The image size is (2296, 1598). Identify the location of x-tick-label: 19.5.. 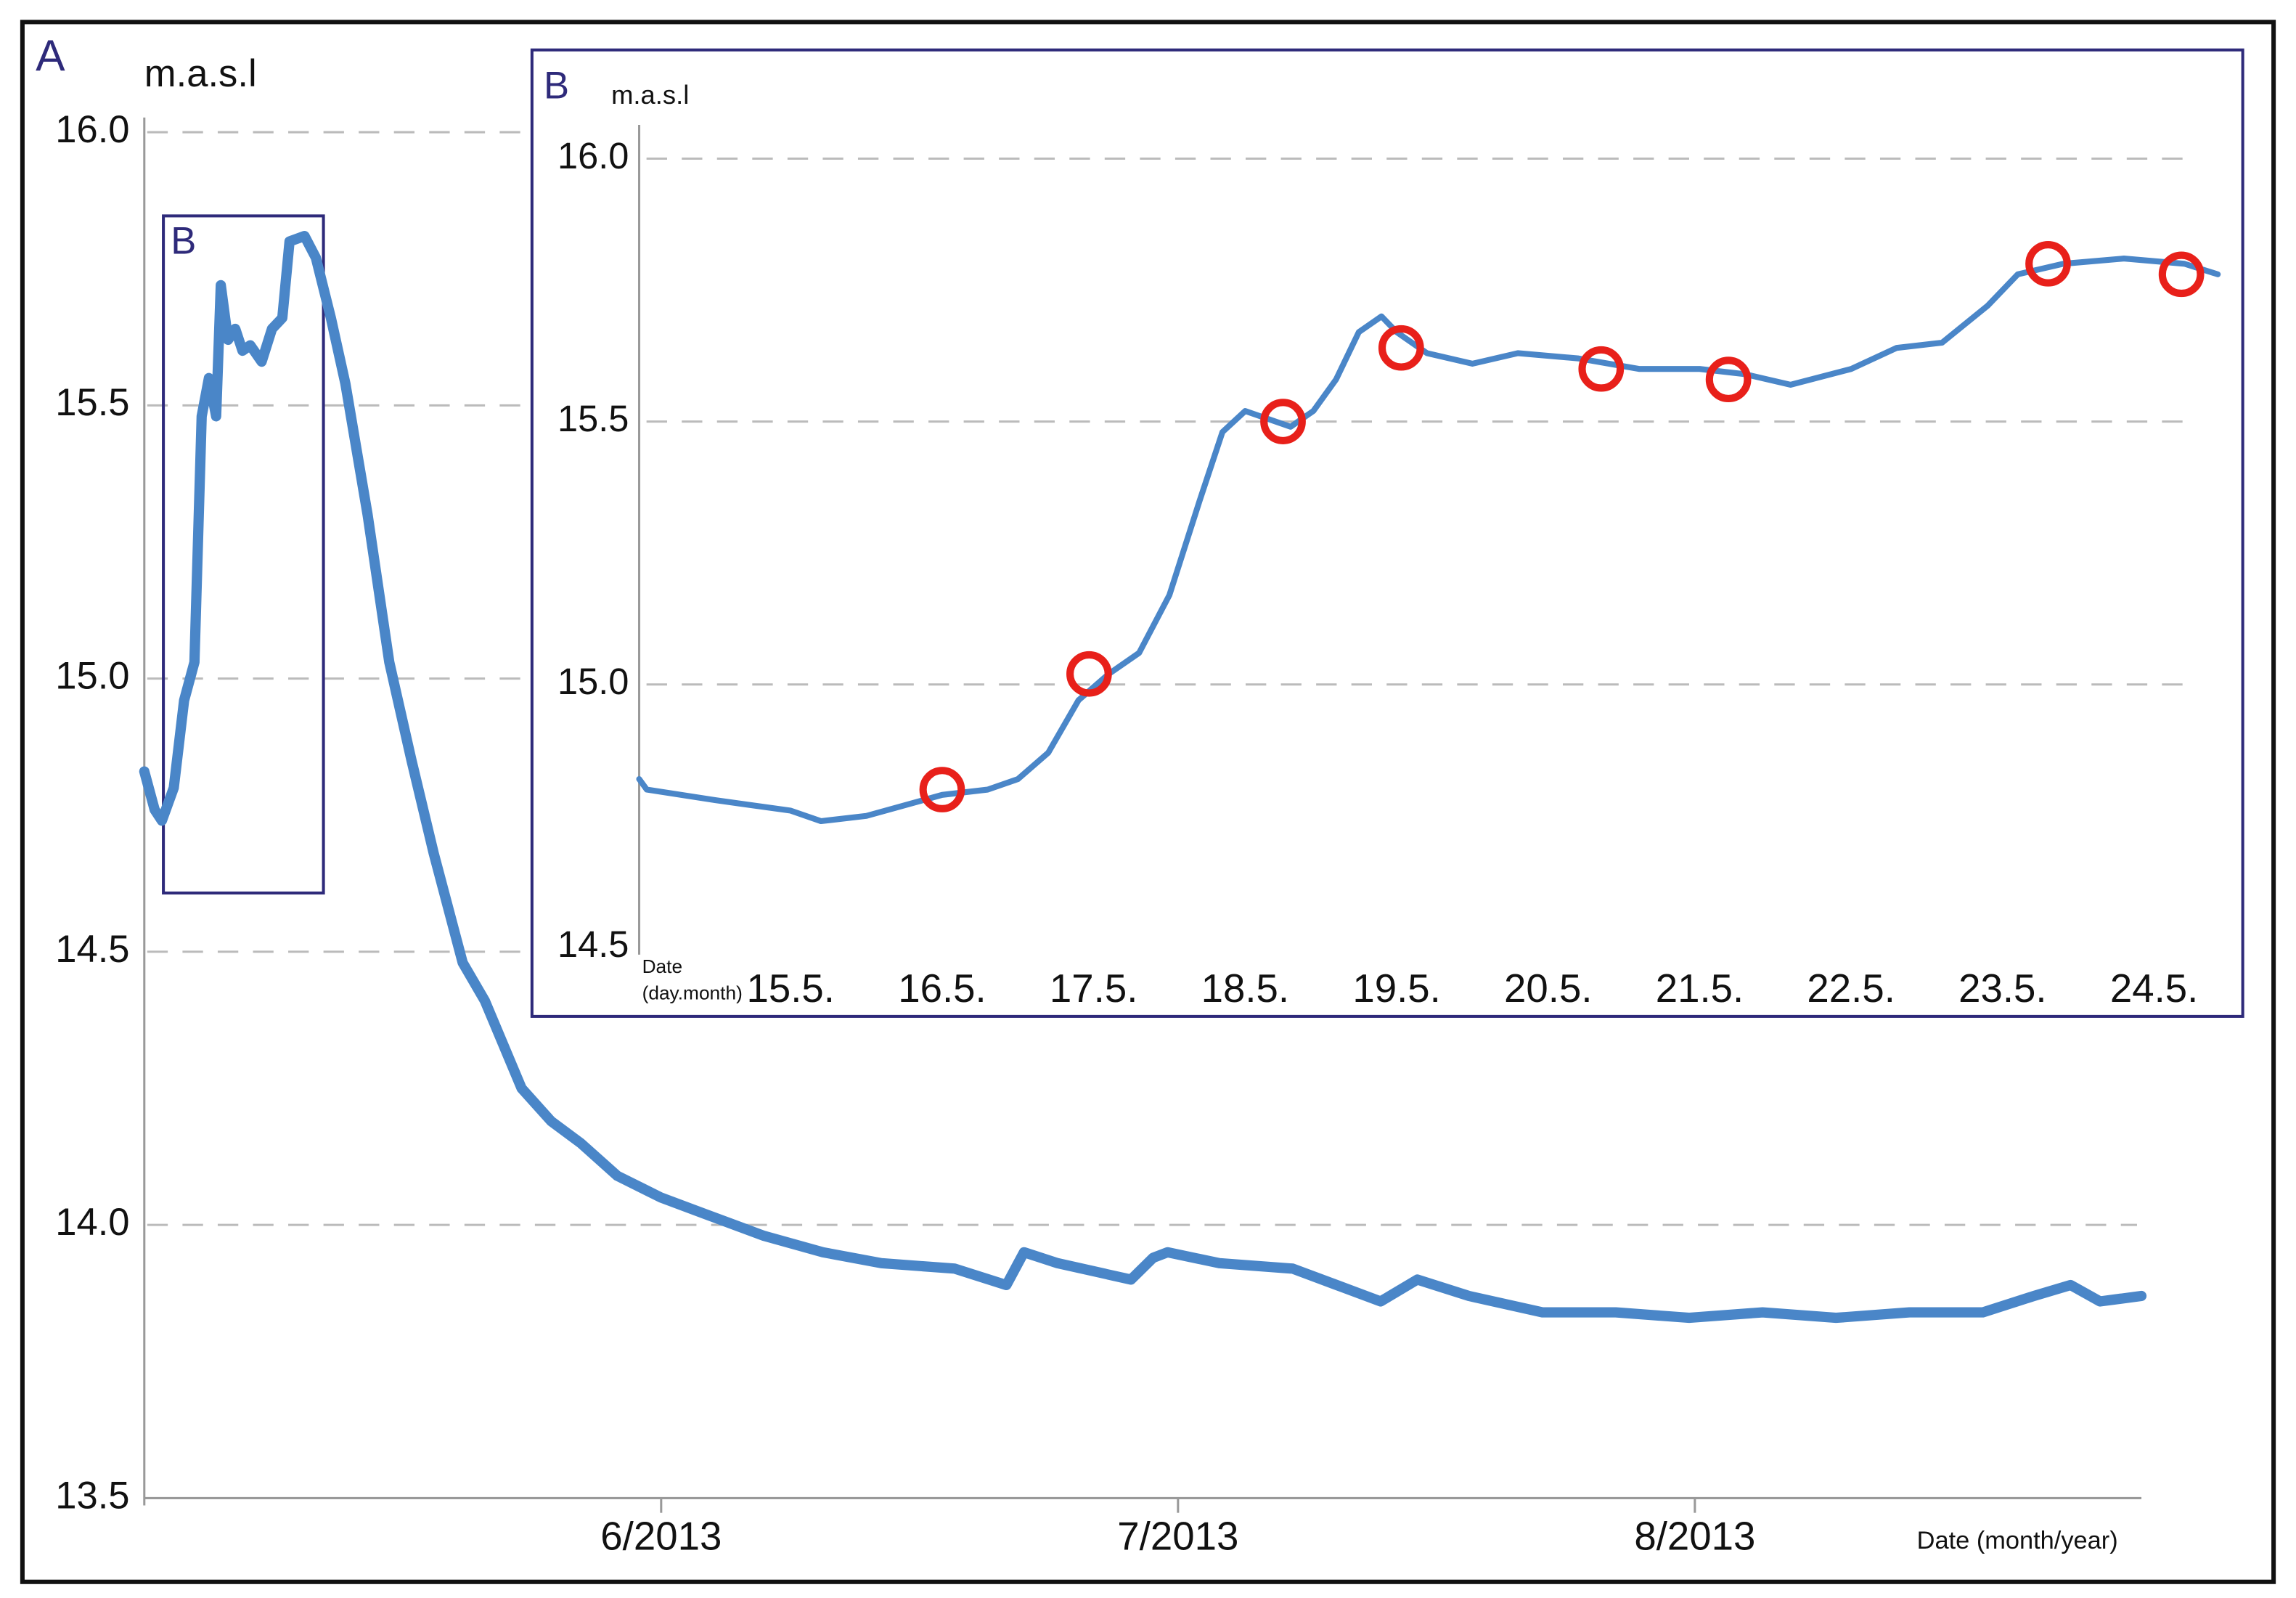
(1396, 988).